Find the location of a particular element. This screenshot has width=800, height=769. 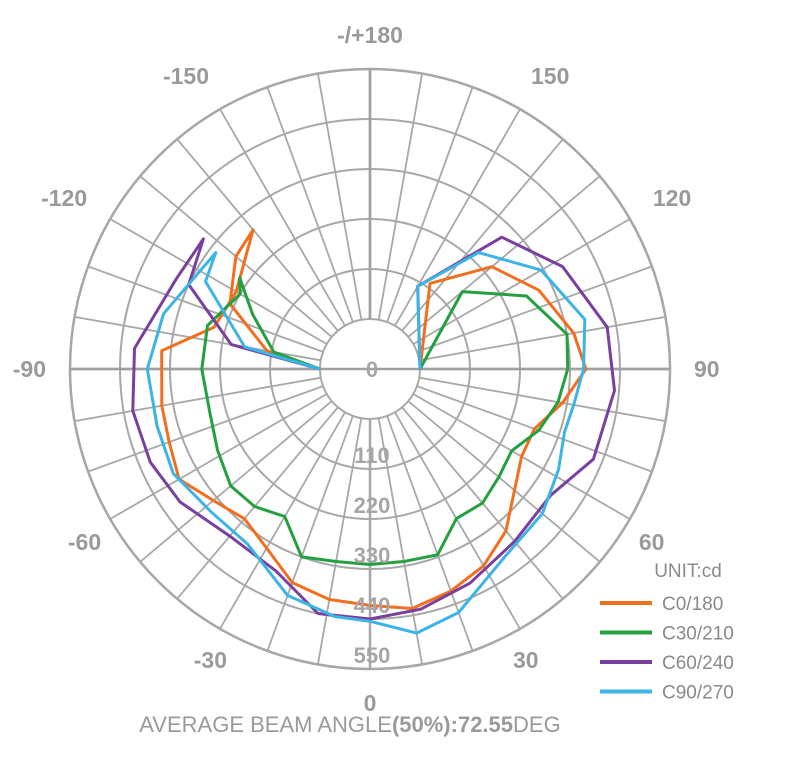

angle-label-2: 120 is located at coordinates (672, 198).